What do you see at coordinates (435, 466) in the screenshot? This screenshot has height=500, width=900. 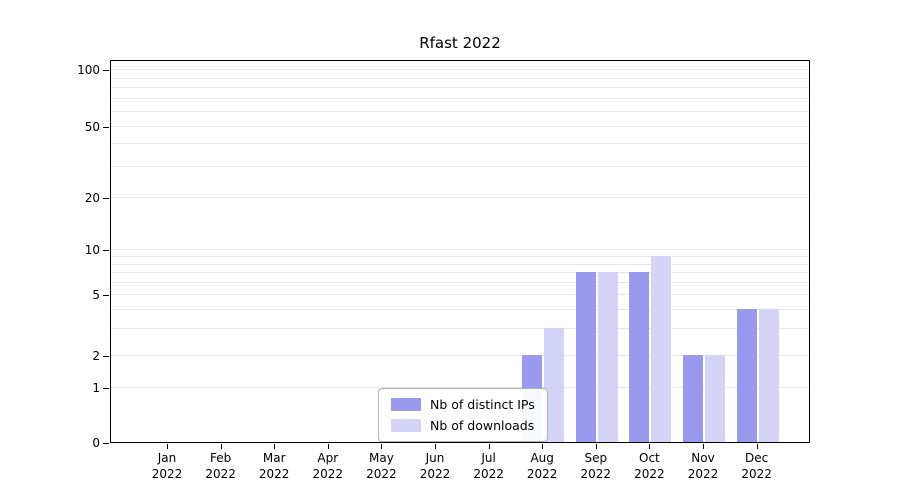 I see `x-tick-label: Jun 2022` at bounding box center [435, 466].